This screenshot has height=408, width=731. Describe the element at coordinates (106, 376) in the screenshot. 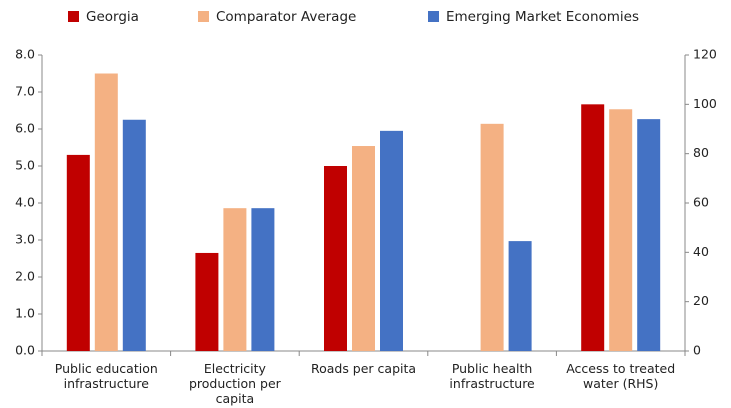

I see `x-tick-label: Public education infrastructure` at that location.